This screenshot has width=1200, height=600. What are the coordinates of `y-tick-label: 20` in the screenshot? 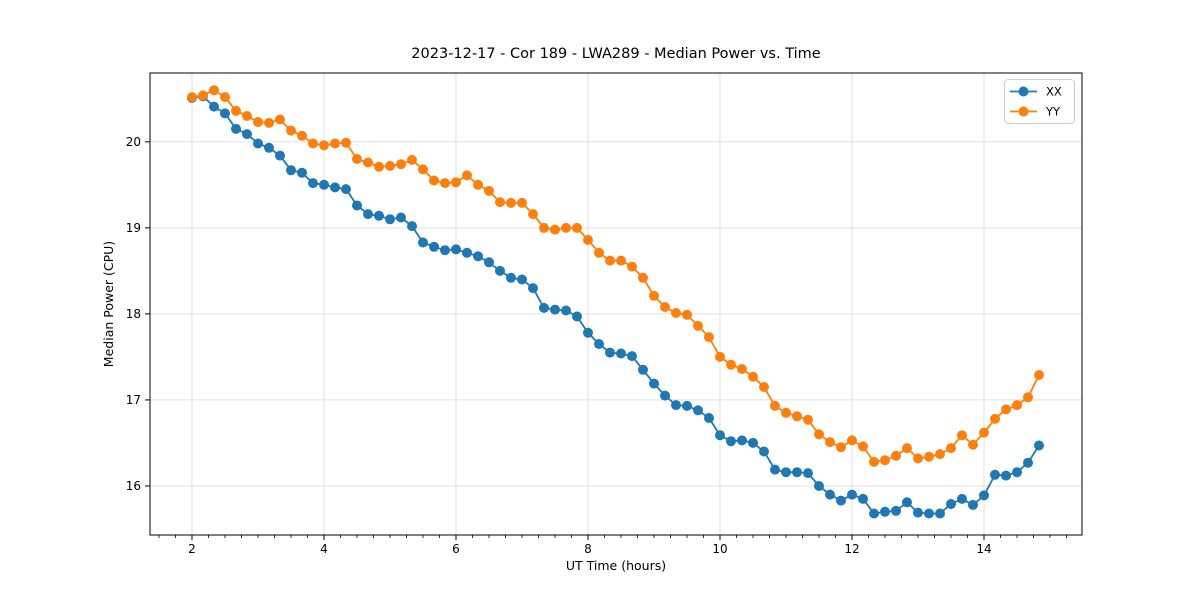 It's located at (133, 142).